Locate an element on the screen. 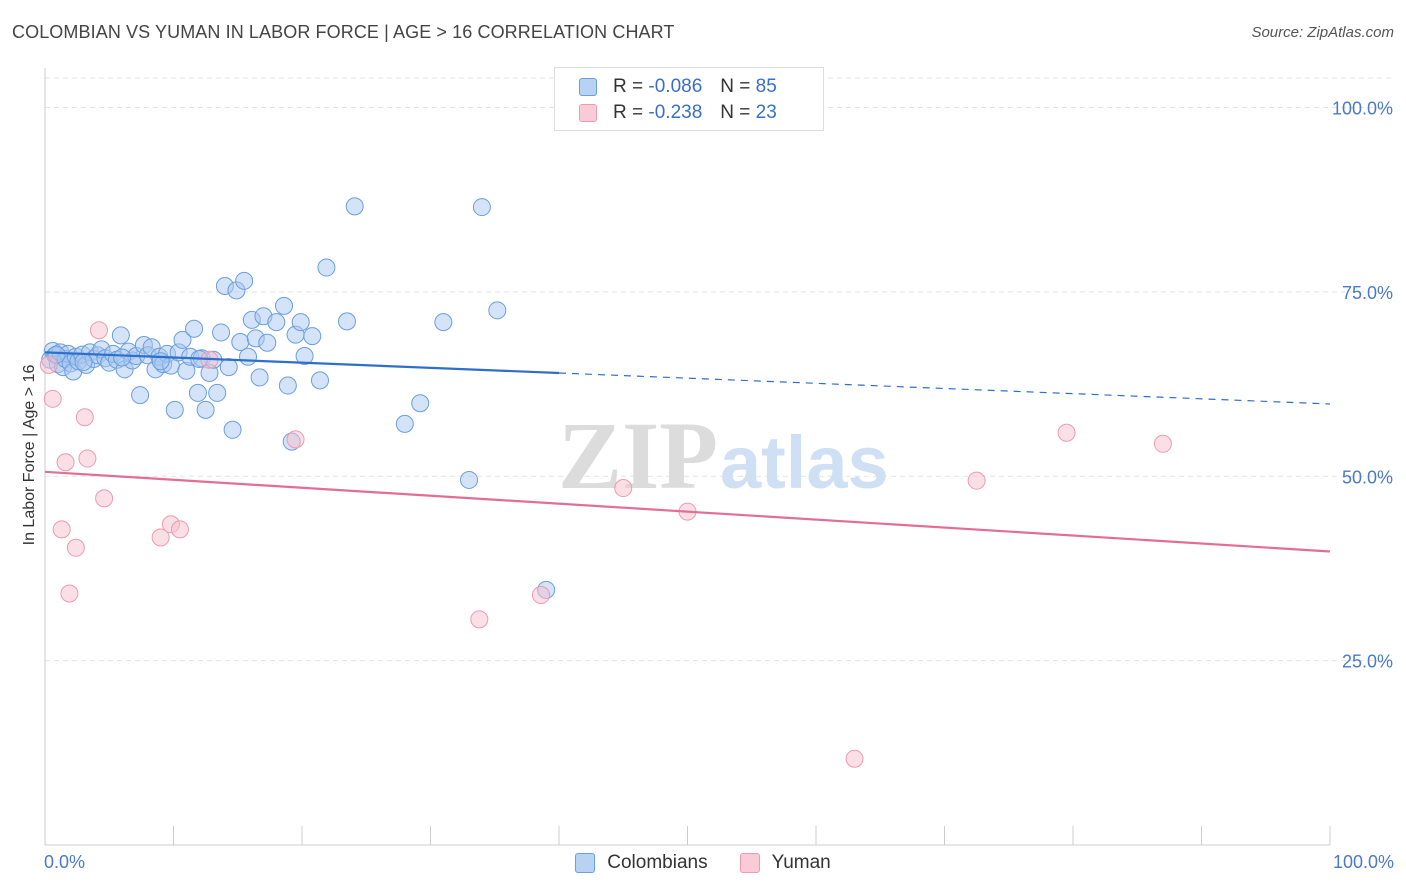 This screenshot has height=892, width=1406. colombians-trend-line is located at coordinates (302, 363).